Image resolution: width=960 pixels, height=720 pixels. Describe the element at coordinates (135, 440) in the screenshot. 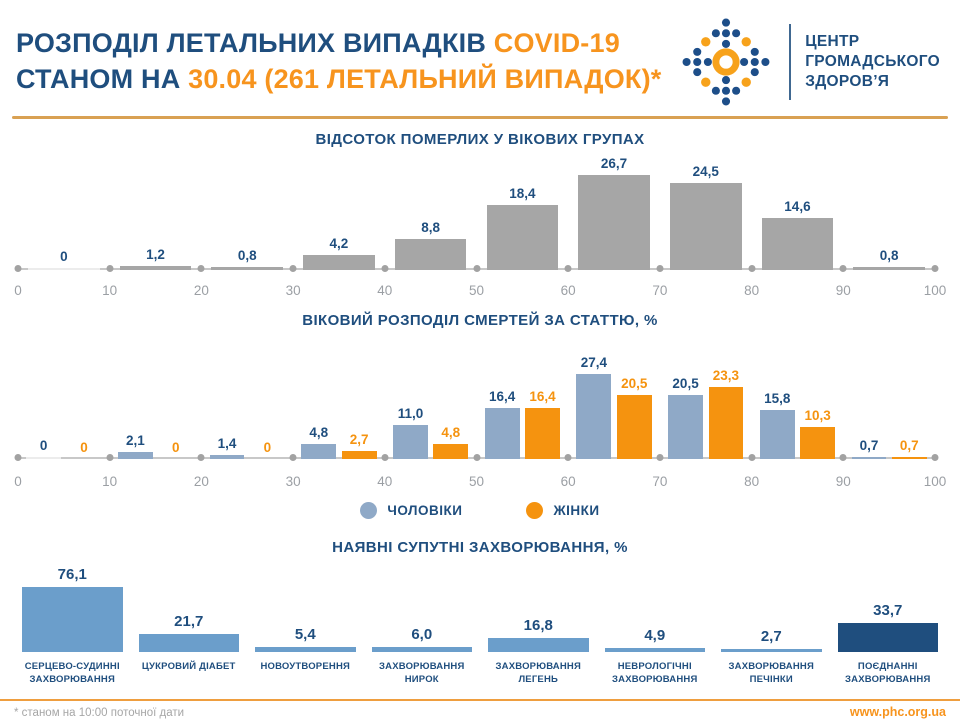

I see `bar-value-label: 2,1` at that location.